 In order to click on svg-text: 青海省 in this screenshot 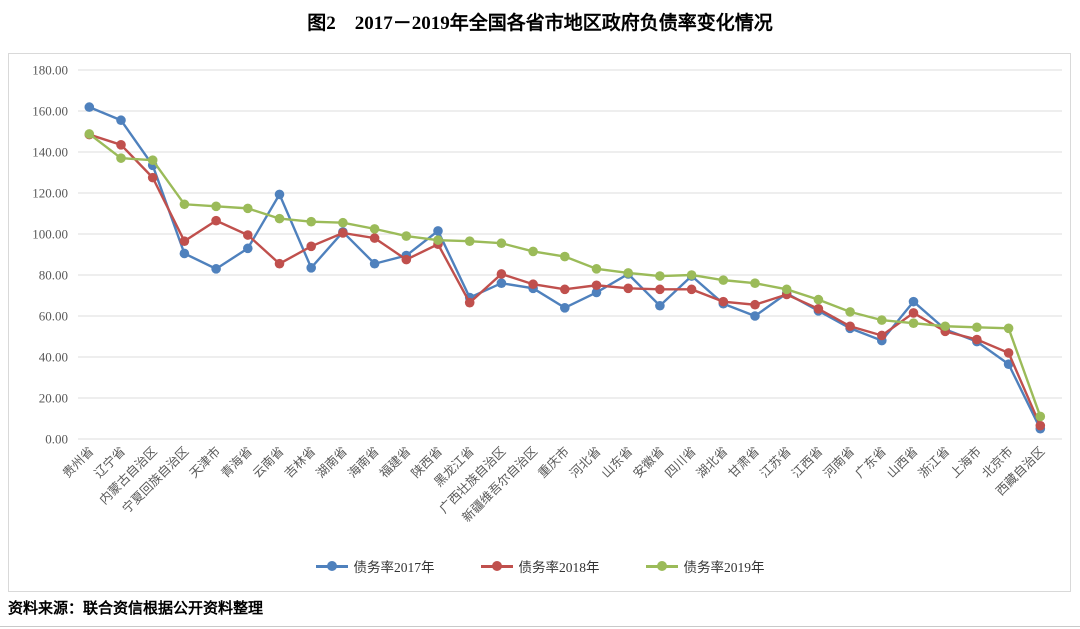, I will do `click(236, 462)`.